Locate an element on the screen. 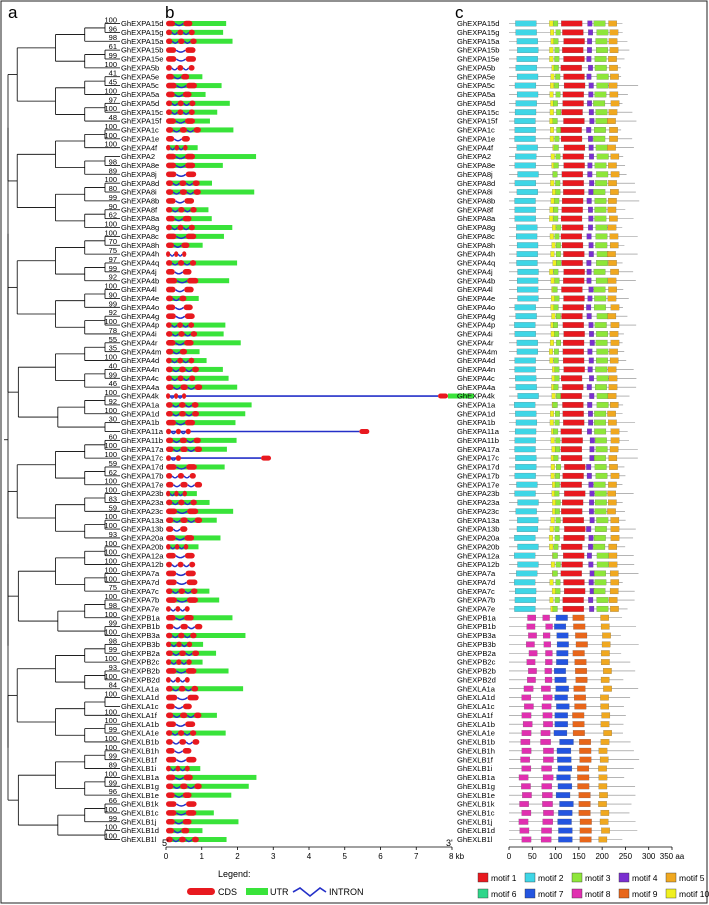 The width and height of the screenshot is (709, 905). gene-label-b: GhEXPA4l is located at coordinates (139, 289).